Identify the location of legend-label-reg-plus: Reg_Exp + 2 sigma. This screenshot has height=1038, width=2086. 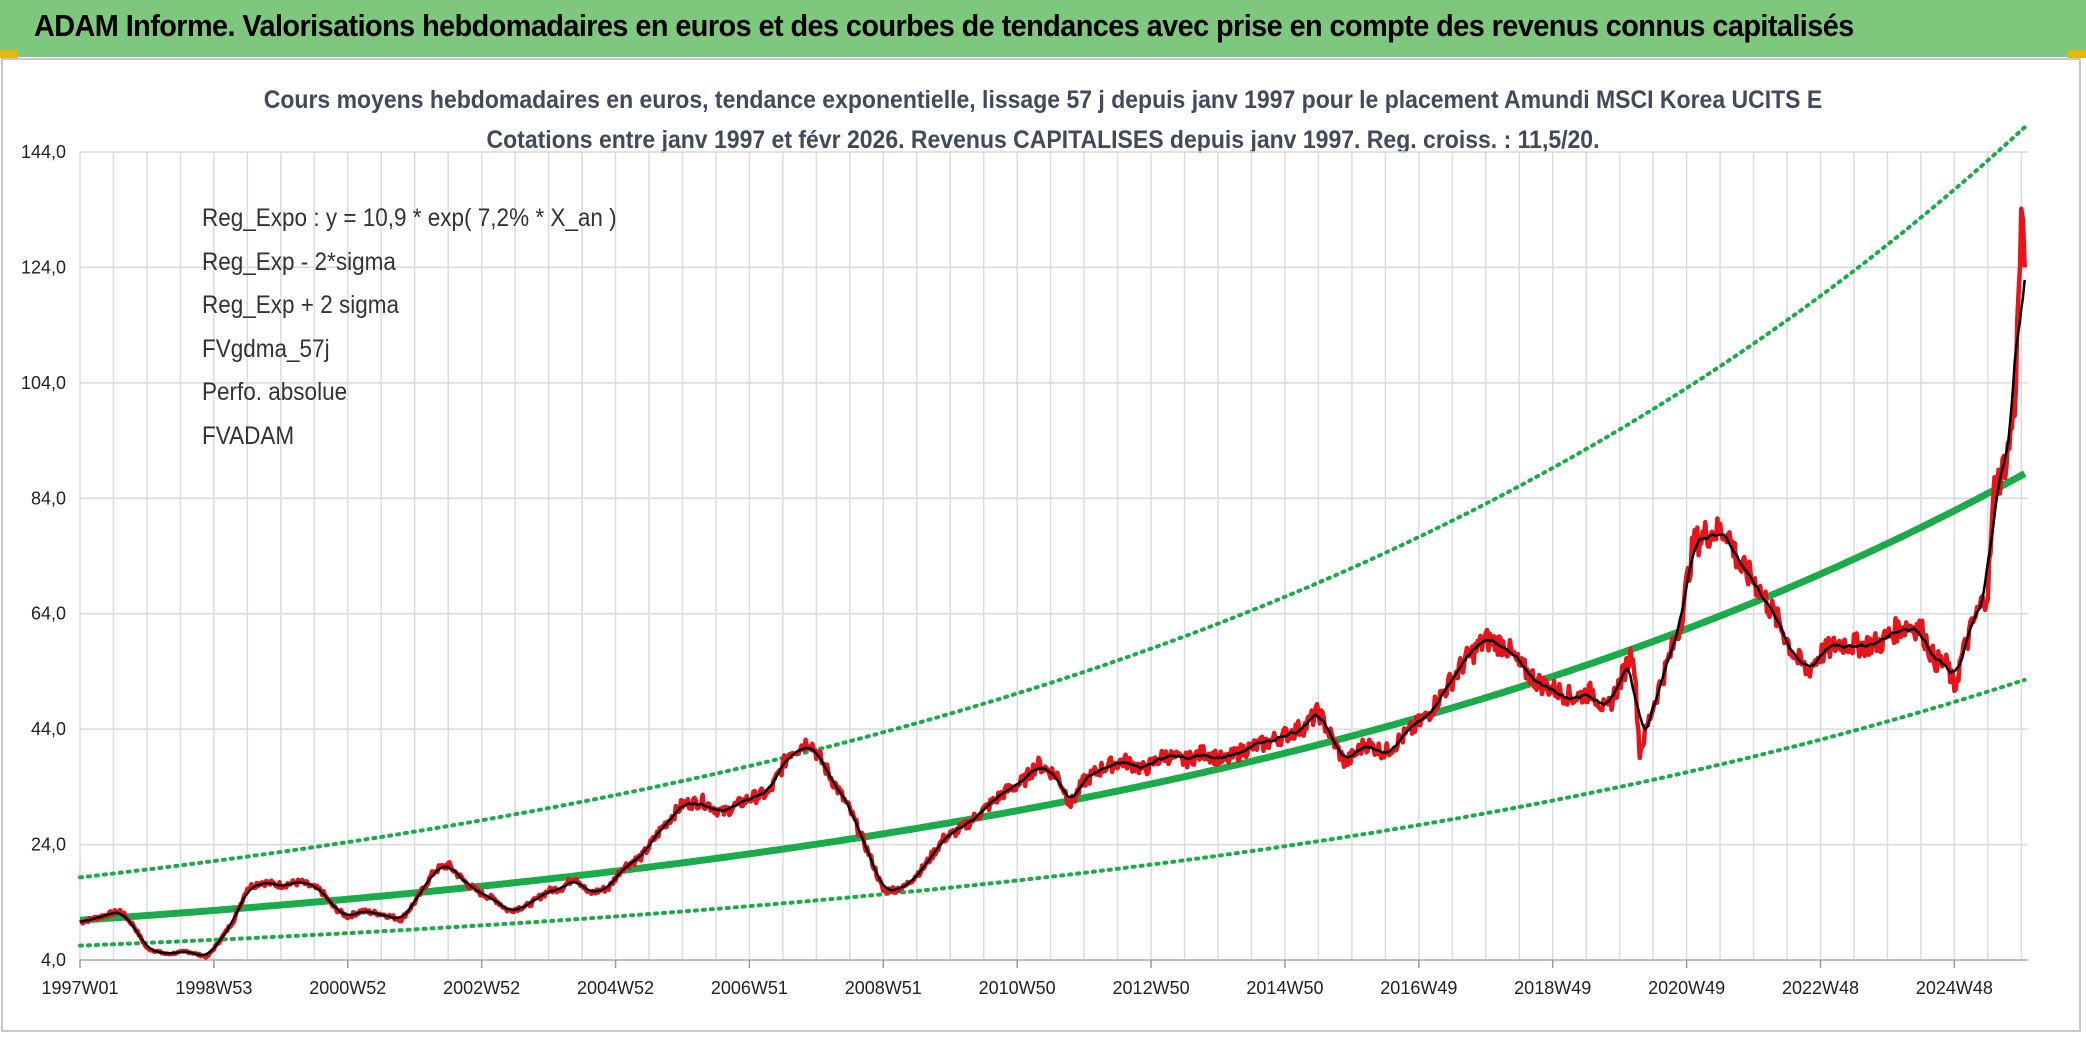
(300, 305).